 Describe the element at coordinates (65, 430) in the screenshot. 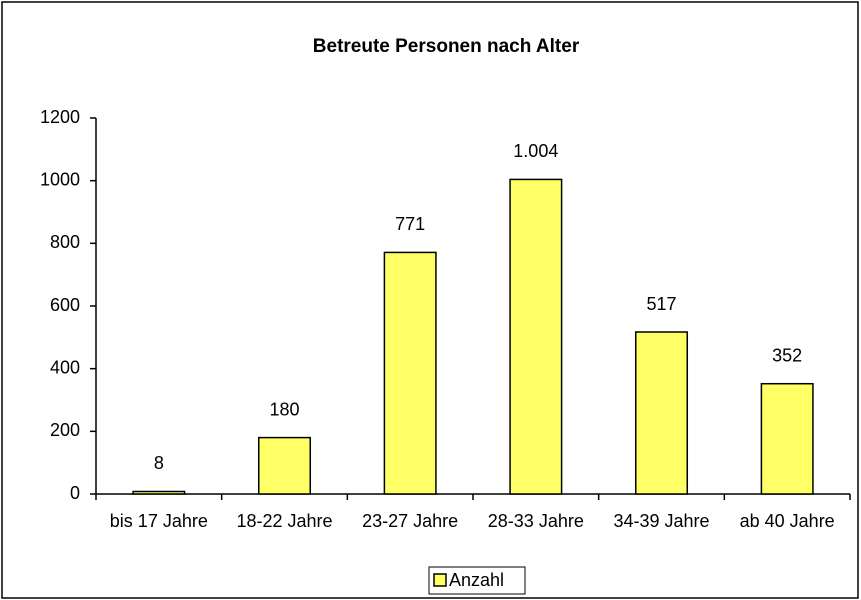

I see `y-tick-label: 200` at that location.